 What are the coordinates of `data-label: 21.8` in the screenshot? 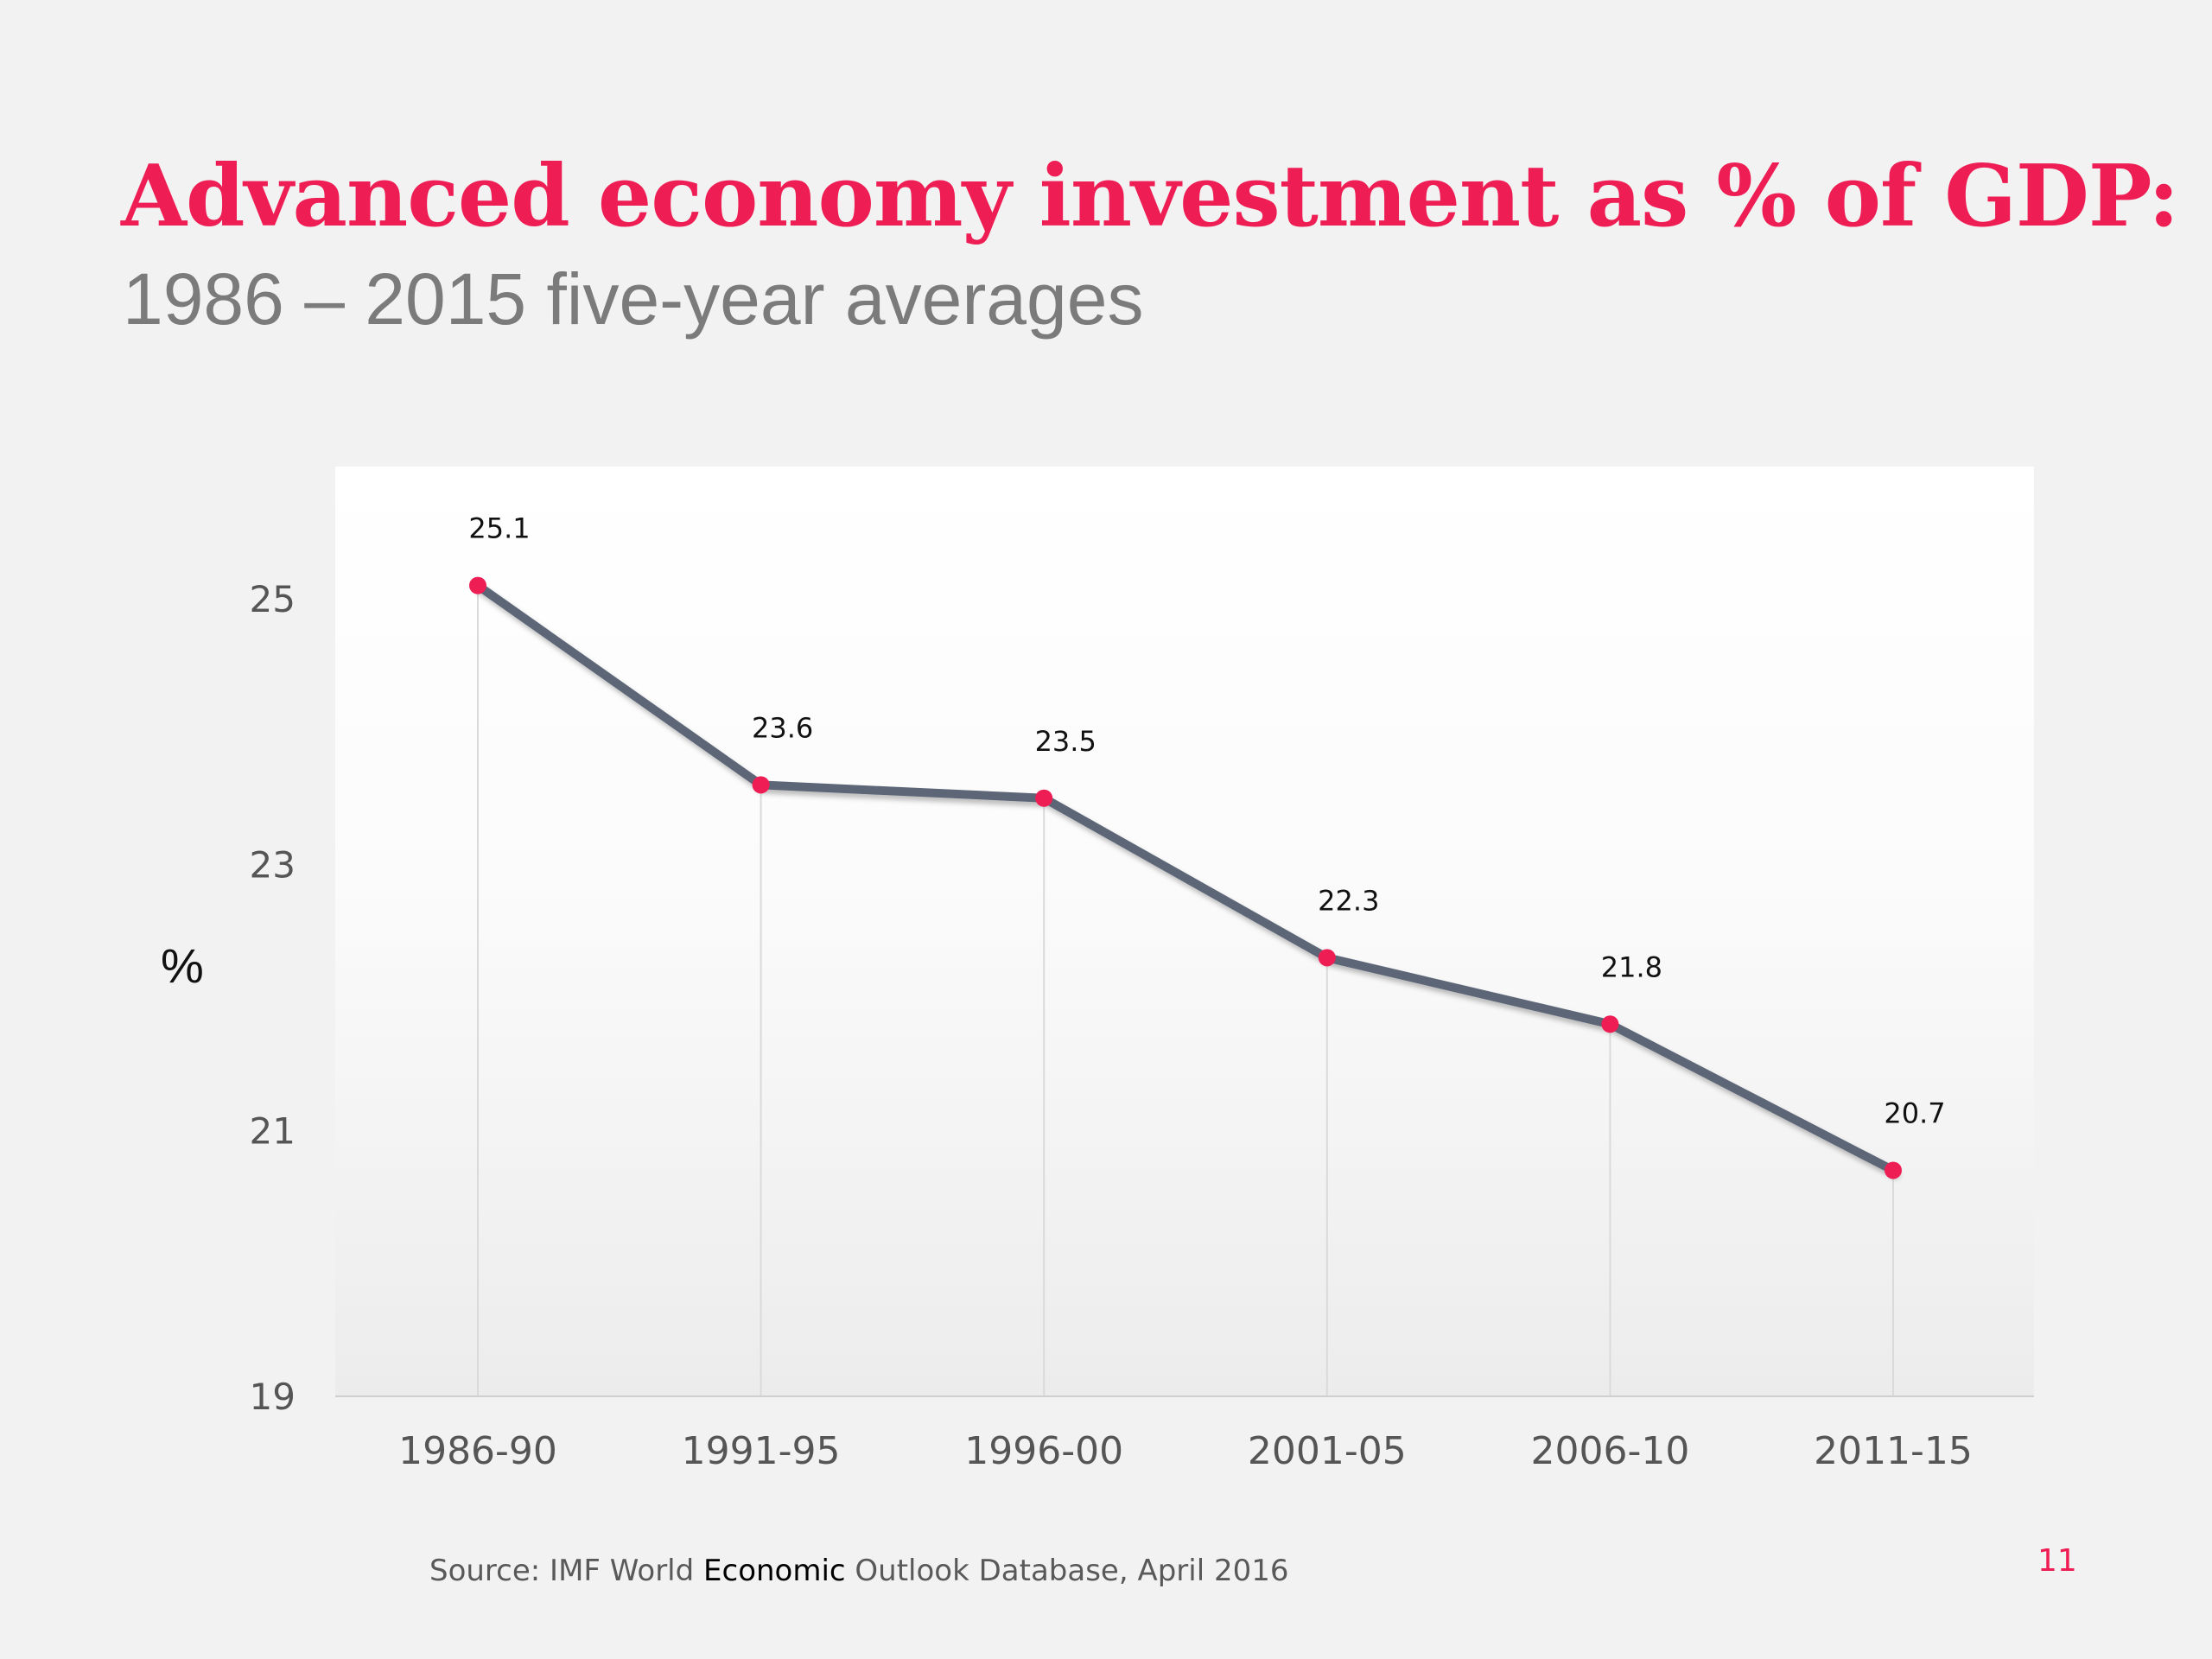 It's located at (1631, 967).